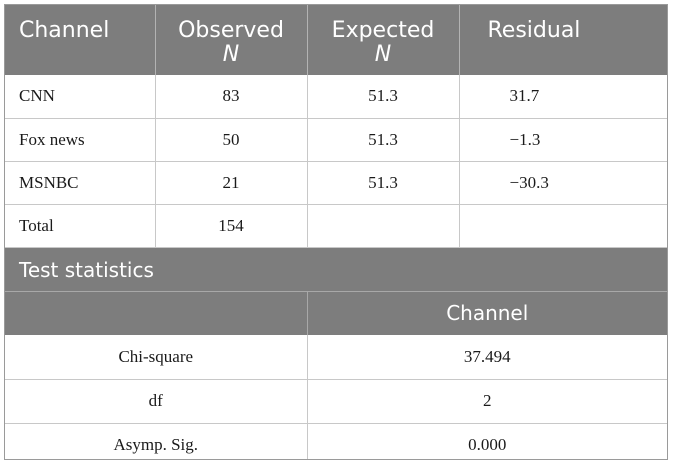 The image size is (673, 465). Describe the element at coordinates (231, 140) in the screenshot. I see `cell-observed: 50` at that location.